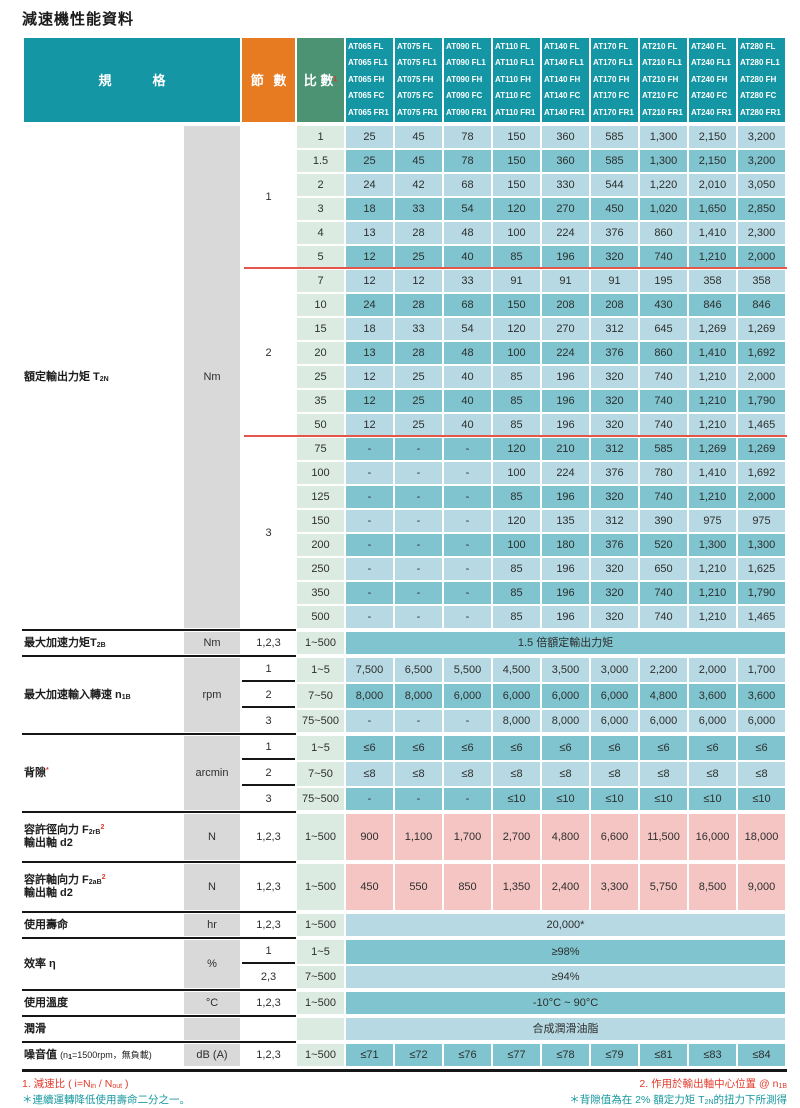 The height and width of the screenshot is (1108, 800). Describe the element at coordinates (467, 748) in the screenshot. I see `value-cell: ≤6` at that location.